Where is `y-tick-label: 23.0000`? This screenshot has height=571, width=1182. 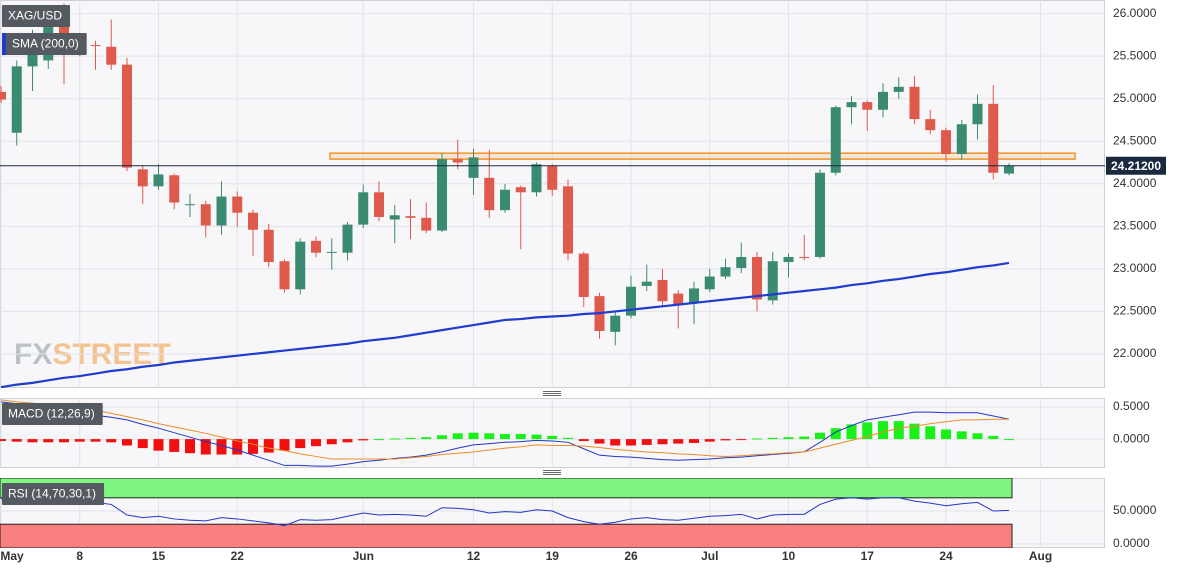
y-tick-label: 23.0000 is located at coordinates (1135, 268).